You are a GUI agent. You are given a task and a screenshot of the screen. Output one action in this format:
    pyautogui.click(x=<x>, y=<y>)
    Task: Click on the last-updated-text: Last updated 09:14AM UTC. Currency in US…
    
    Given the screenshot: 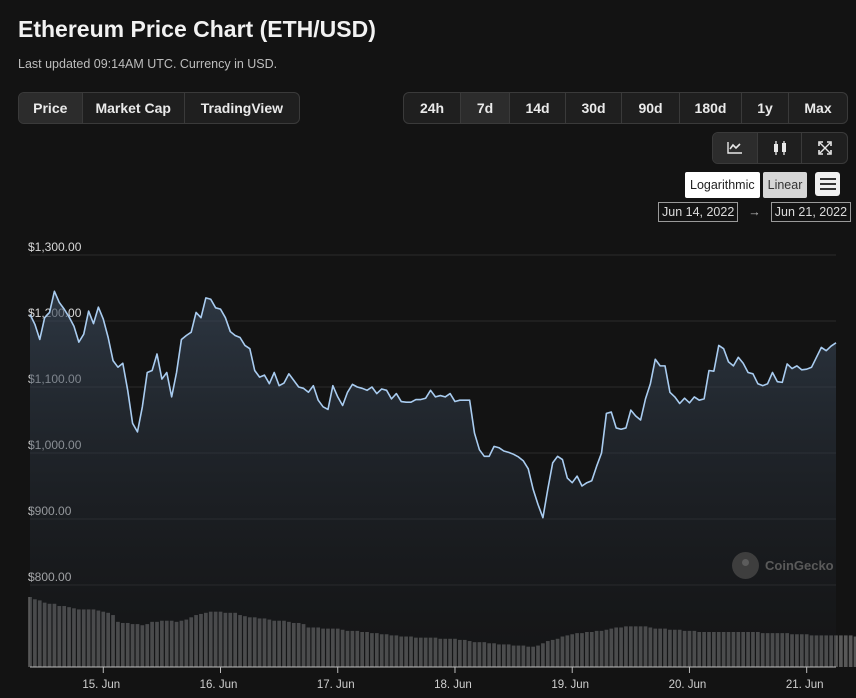 What is the action you would take?
    pyautogui.click(x=148, y=64)
    